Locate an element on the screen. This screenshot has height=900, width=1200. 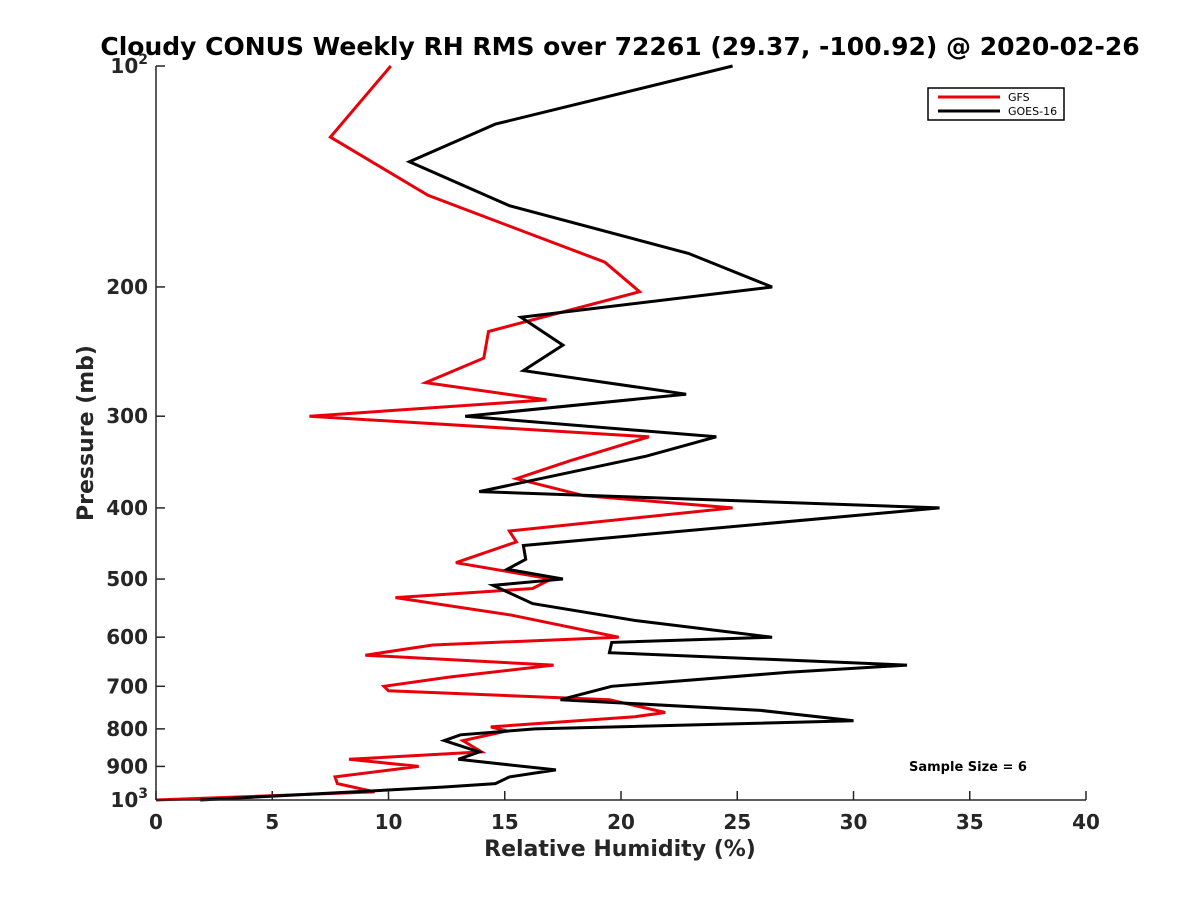
y-tick-label: 10² is located at coordinates (129, 65).